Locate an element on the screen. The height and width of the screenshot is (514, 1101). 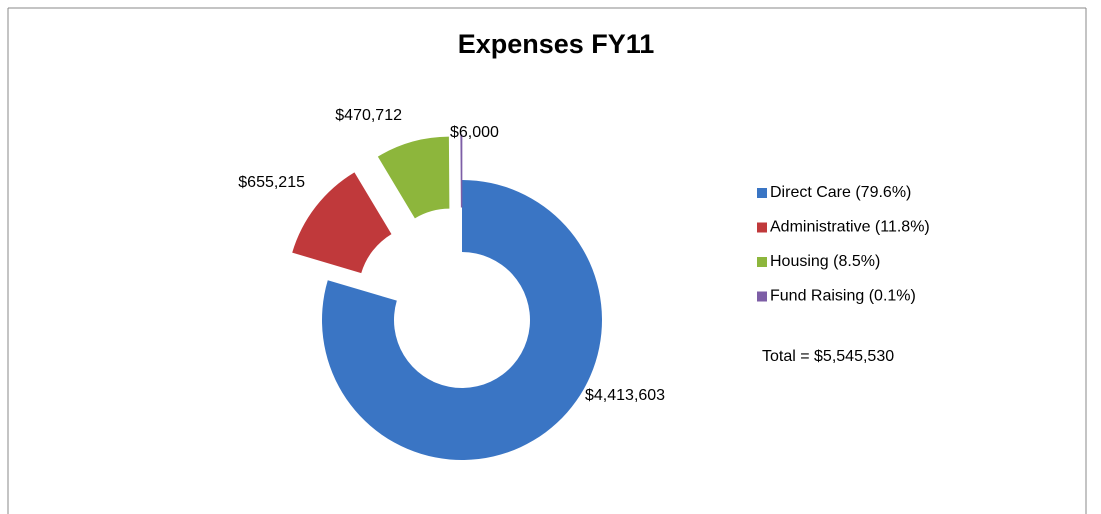
legend-label: Housing (8.5%) is located at coordinates (825, 261).